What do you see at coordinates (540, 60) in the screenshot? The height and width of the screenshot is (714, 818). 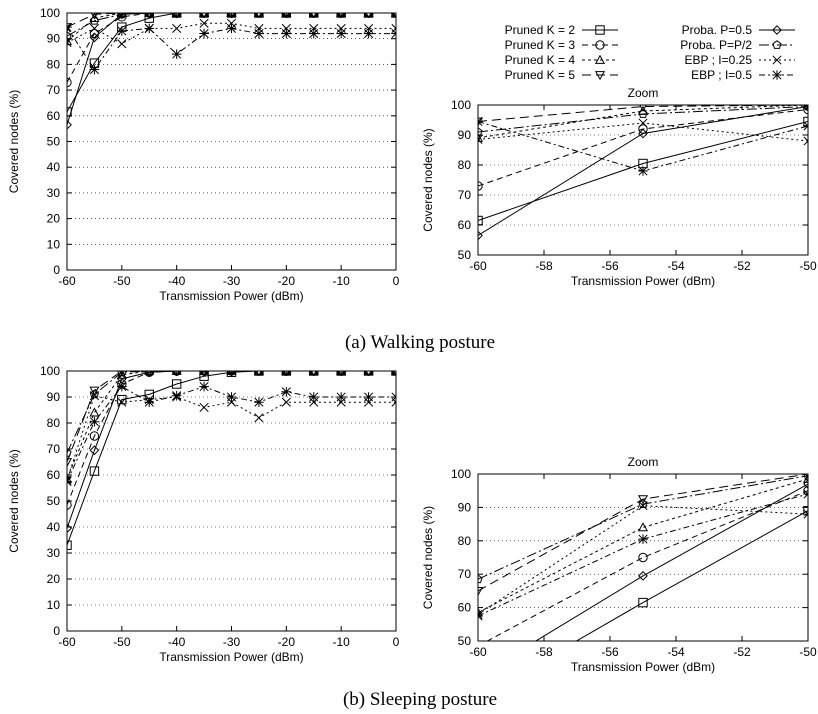 I see `legend-label: Pruned K = 4` at bounding box center [540, 60].